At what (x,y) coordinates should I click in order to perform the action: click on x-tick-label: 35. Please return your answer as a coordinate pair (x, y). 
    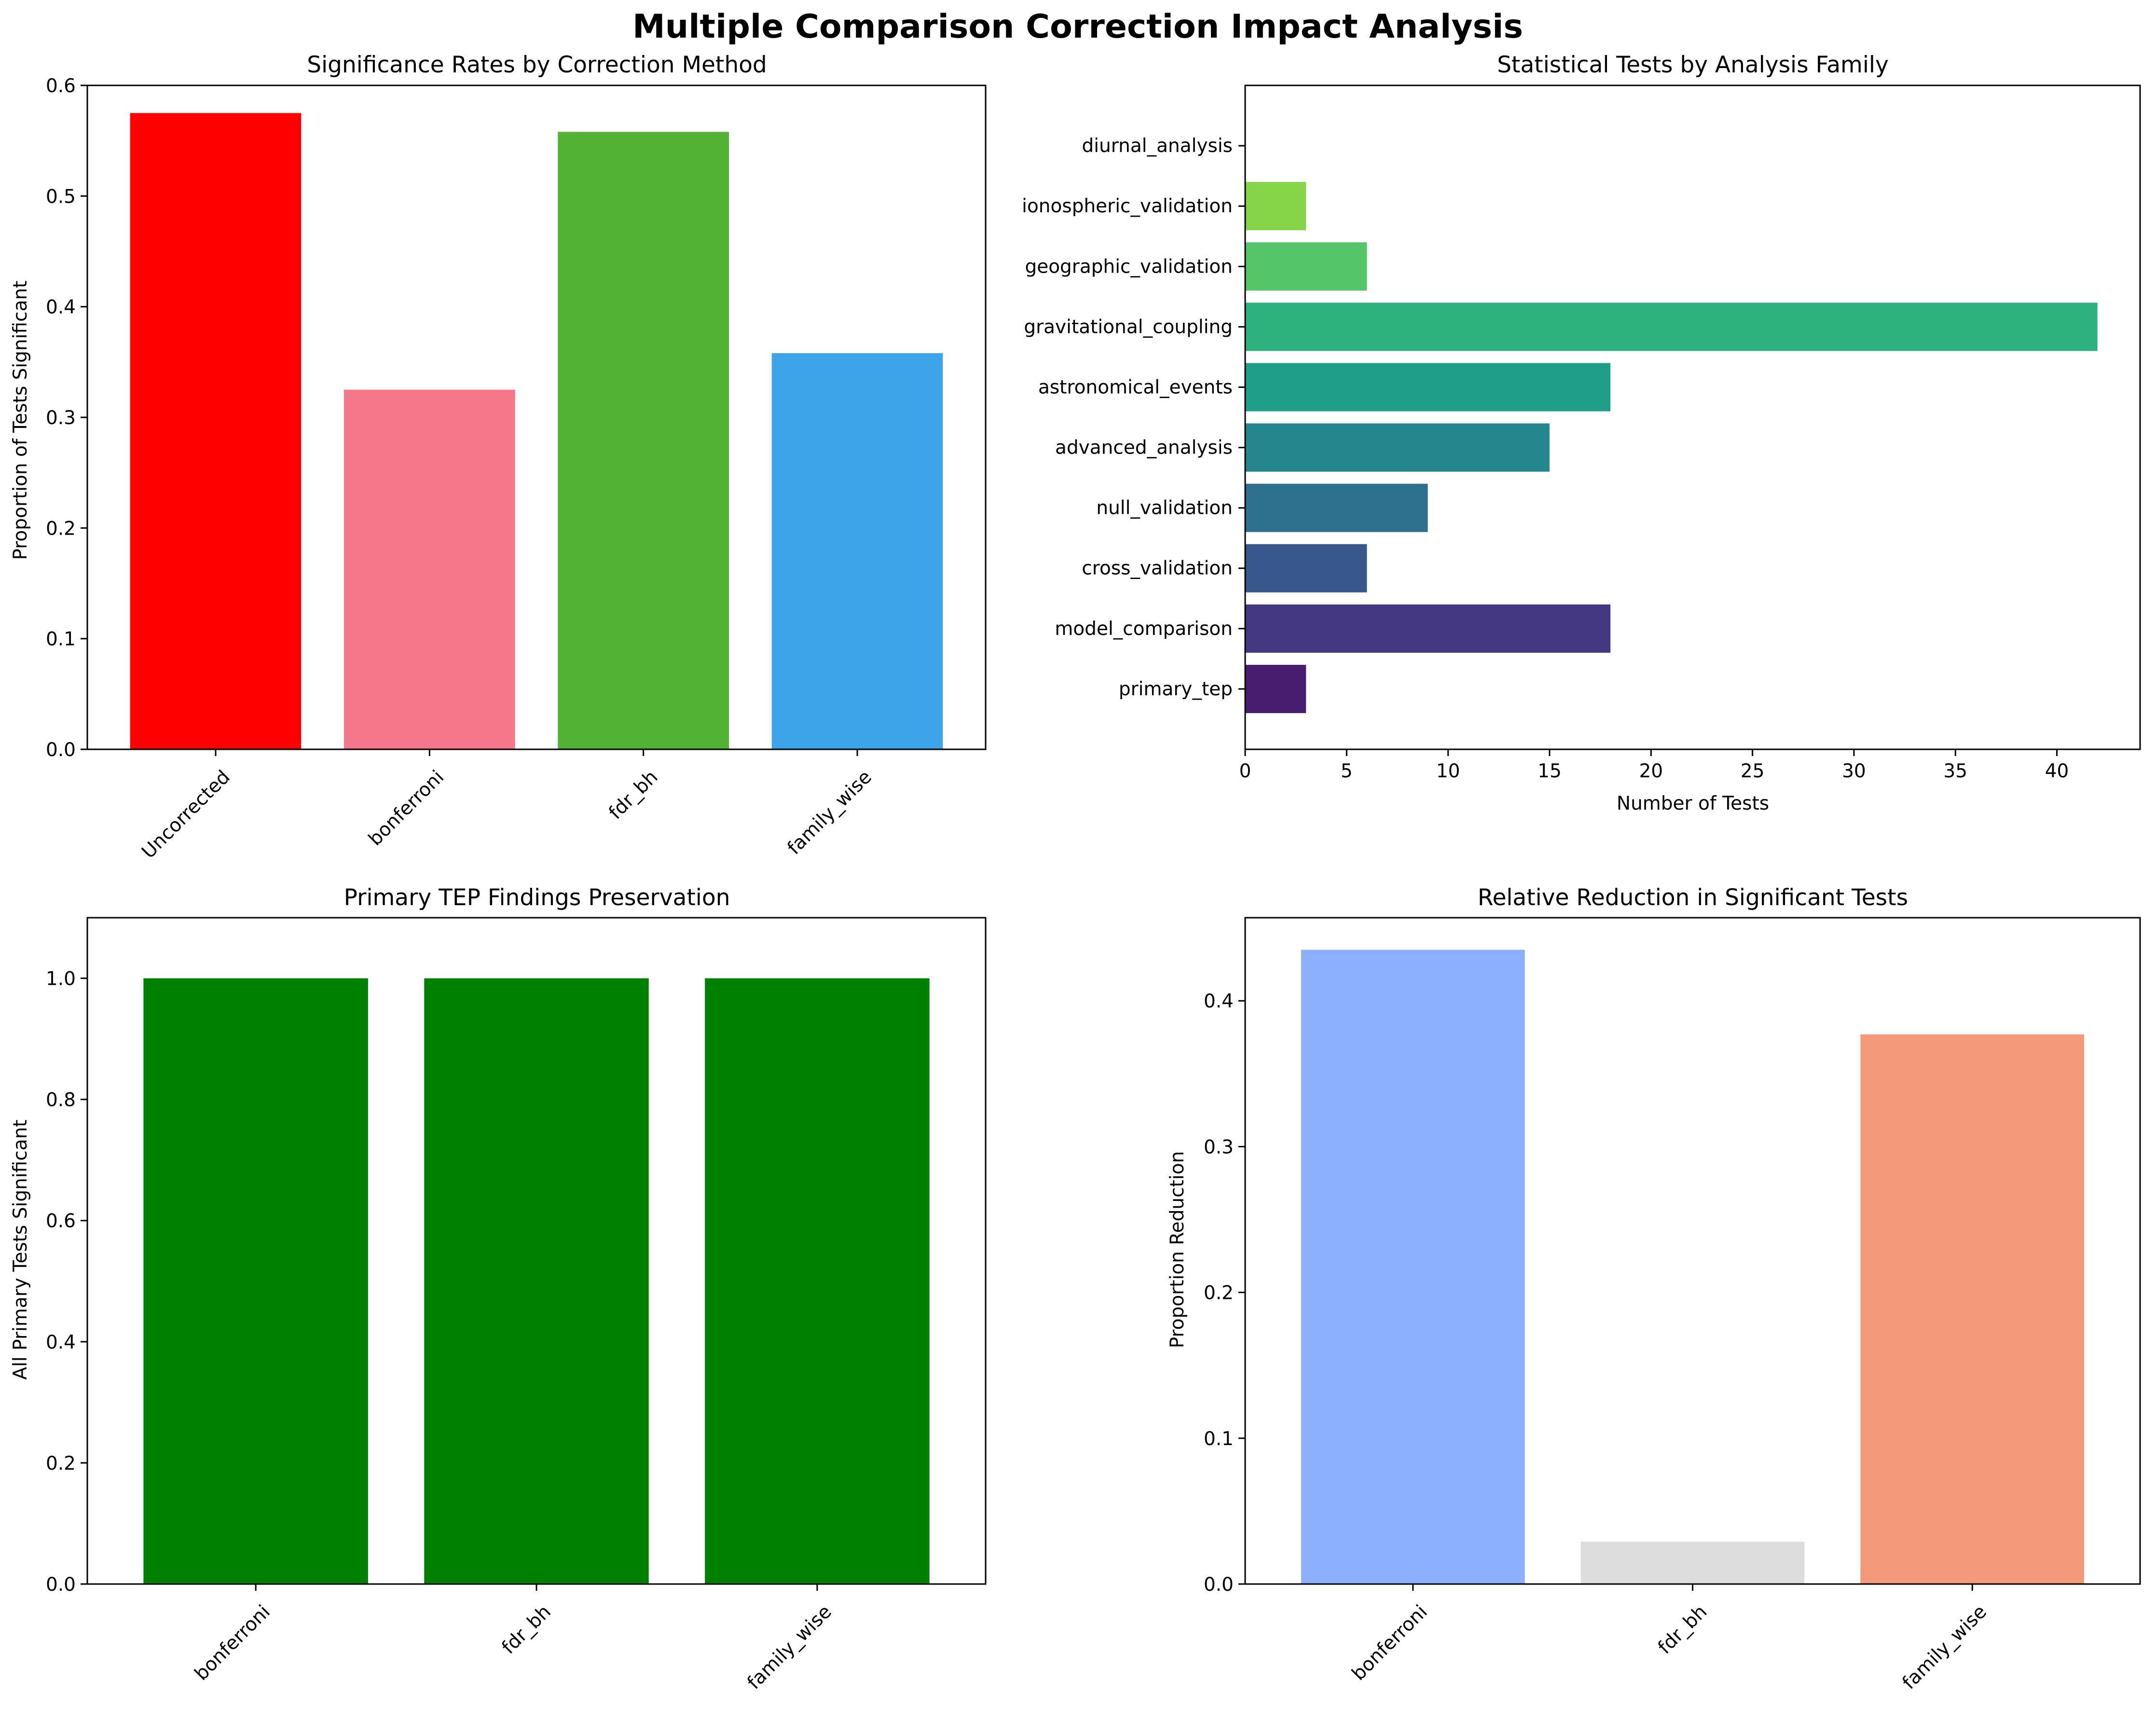
    Looking at the image, I should click on (1955, 771).